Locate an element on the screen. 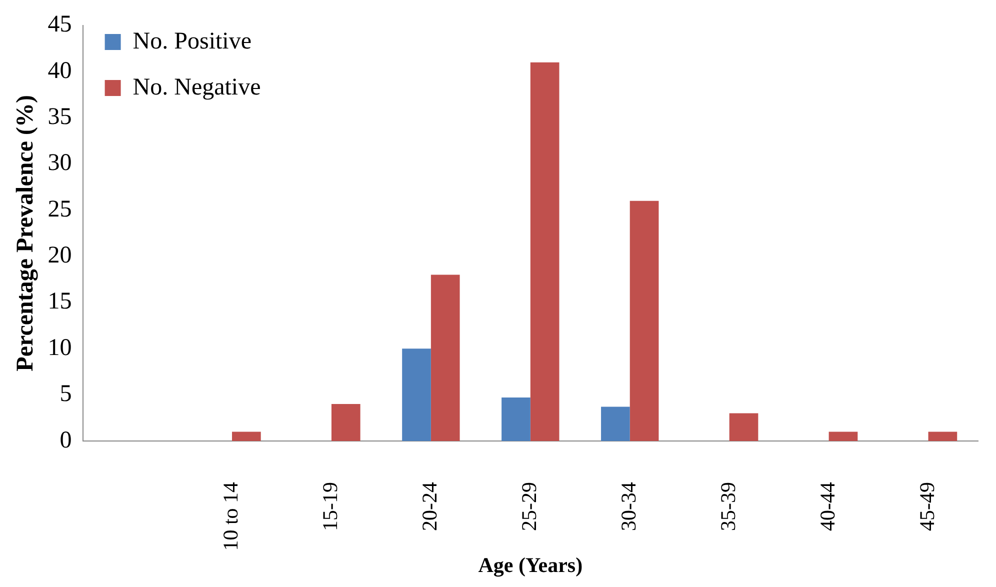 Image resolution: width=996 pixels, height=587 pixels. y-tick-label: 40 is located at coordinates (60, 71).